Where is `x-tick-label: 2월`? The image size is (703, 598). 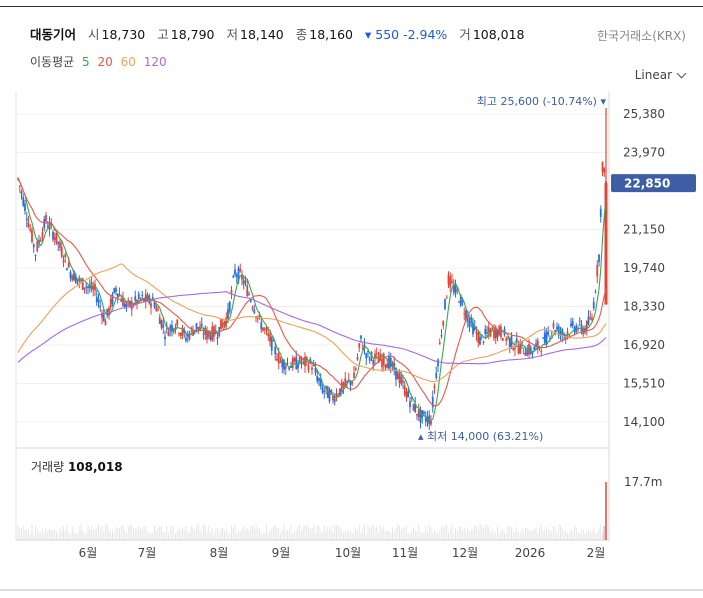
x-tick-label: 2월 is located at coordinates (596, 553).